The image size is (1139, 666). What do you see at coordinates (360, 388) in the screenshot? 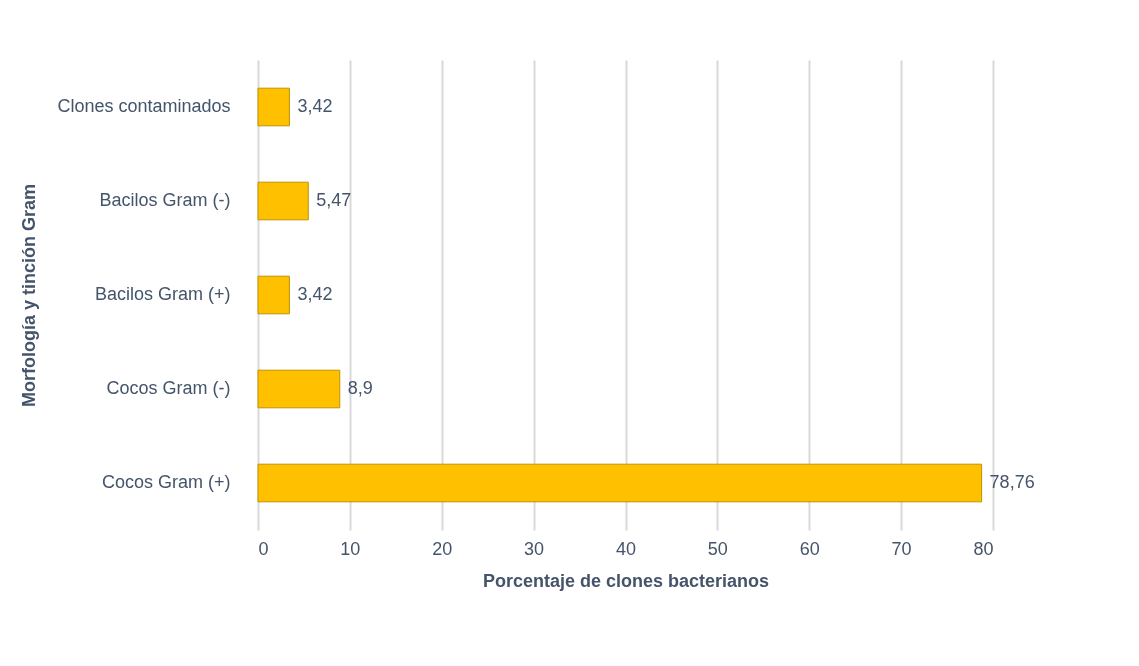
I see `data-label: 8,9` at bounding box center [360, 388].